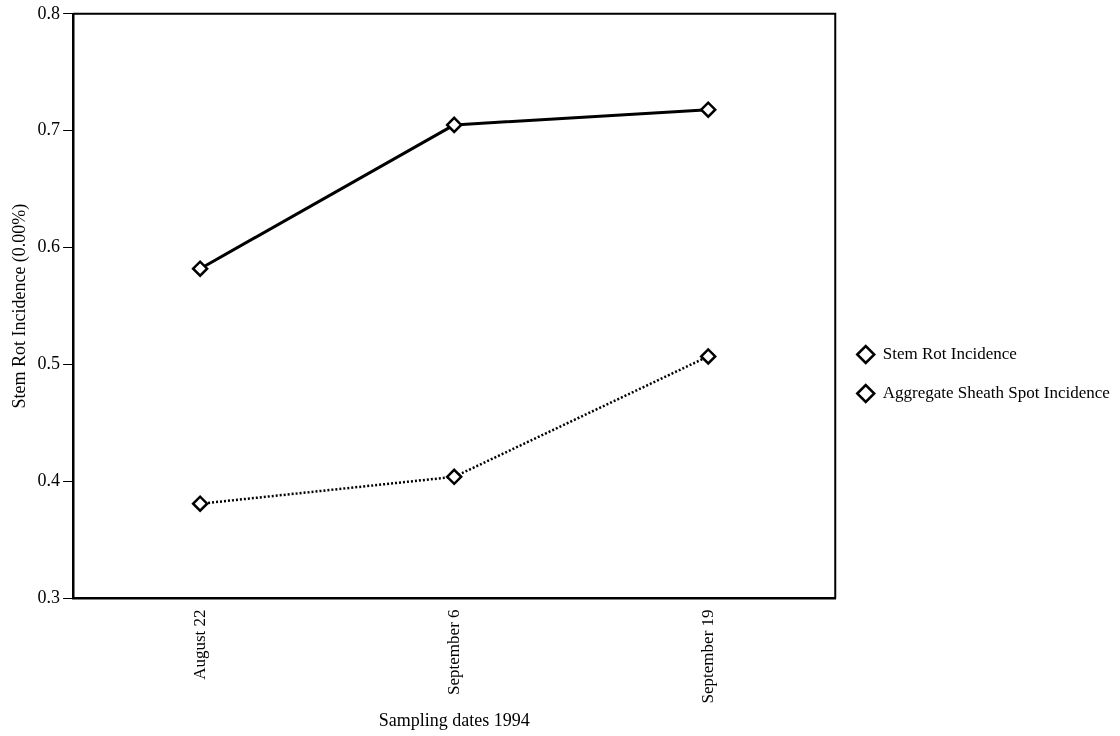  I want to click on x-axis-title: Sampling dates 1994, so click(454, 719).